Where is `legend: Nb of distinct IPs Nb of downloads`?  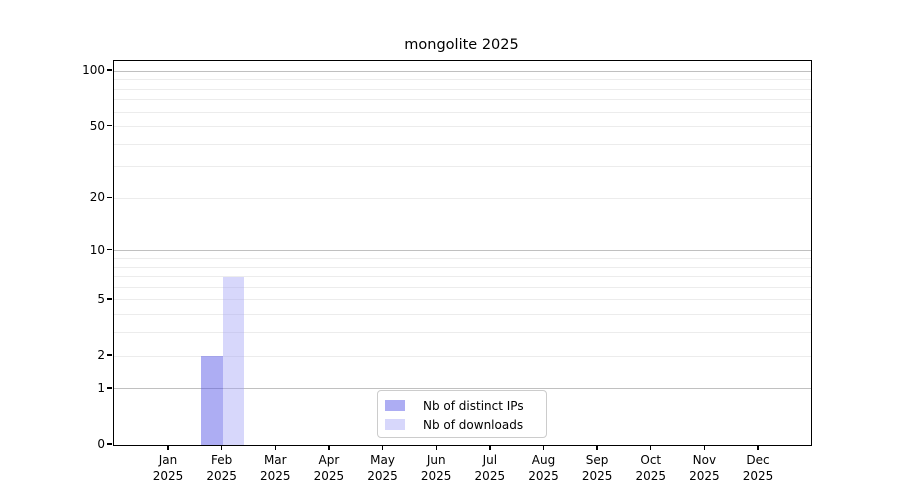
legend: Nb of distinct IPs Nb of downloads is located at coordinates (462, 414).